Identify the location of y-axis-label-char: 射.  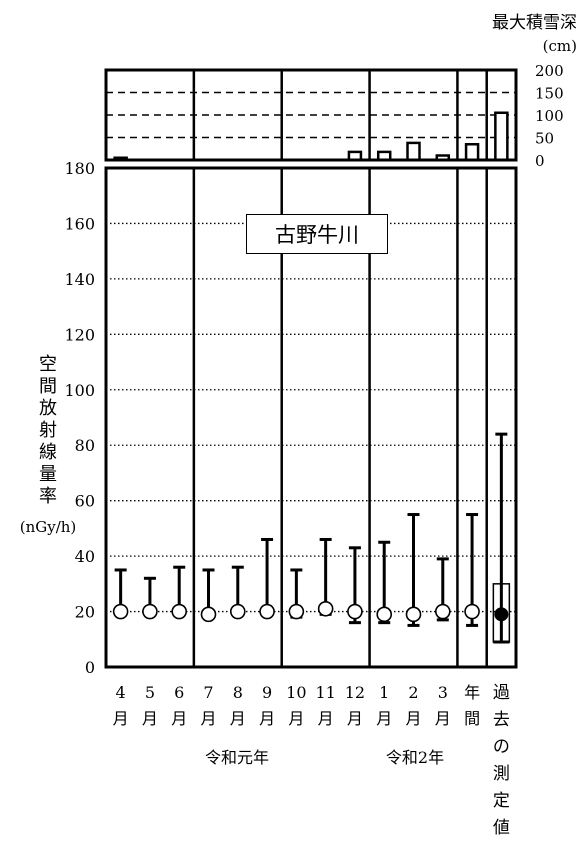
(48, 430).